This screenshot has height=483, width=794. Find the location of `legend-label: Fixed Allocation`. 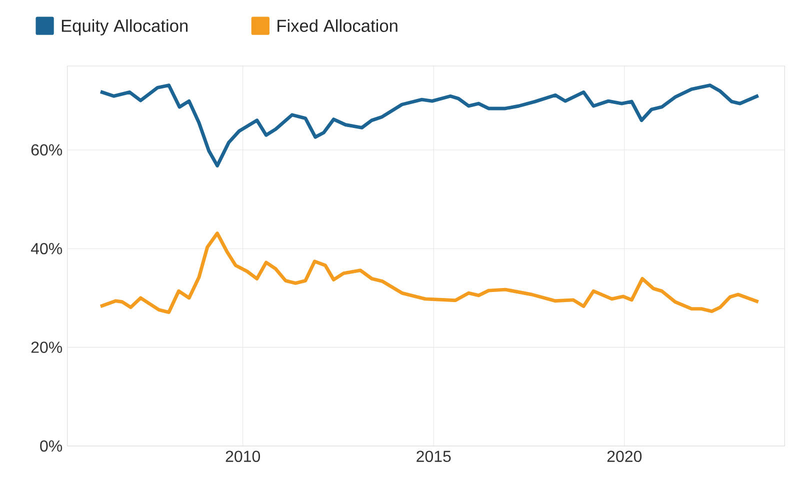

legend-label: Fixed Allocation is located at coordinates (338, 25).